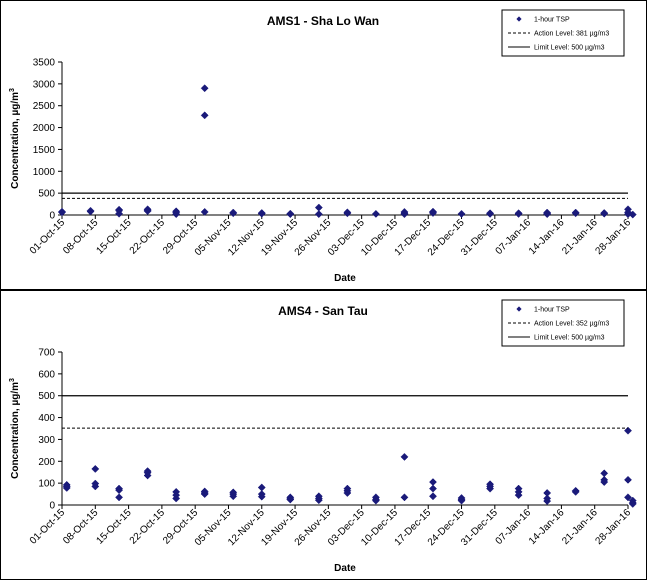  I want to click on chart-title: AMS1 - Sha Lo Wan, so click(323, 21).